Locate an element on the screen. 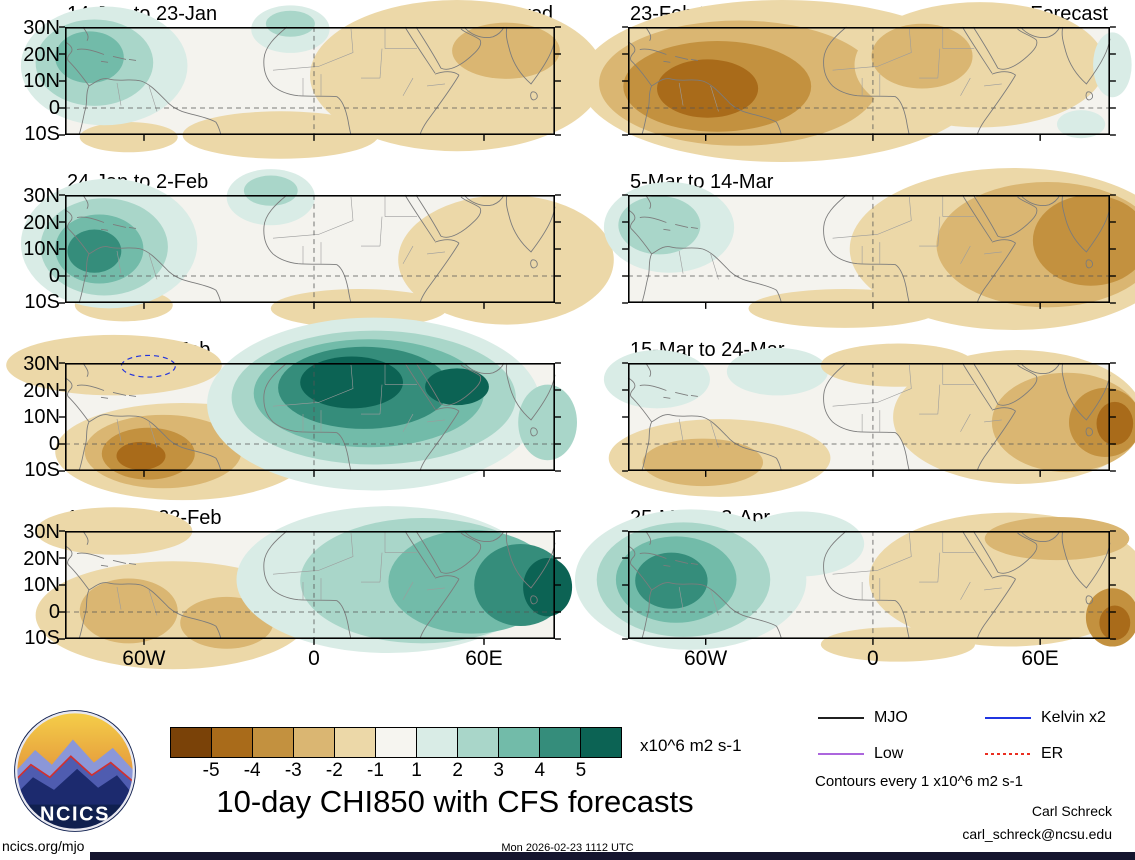  timestamp: Mon 2026-02-23 1112 UTC is located at coordinates (567, 848).